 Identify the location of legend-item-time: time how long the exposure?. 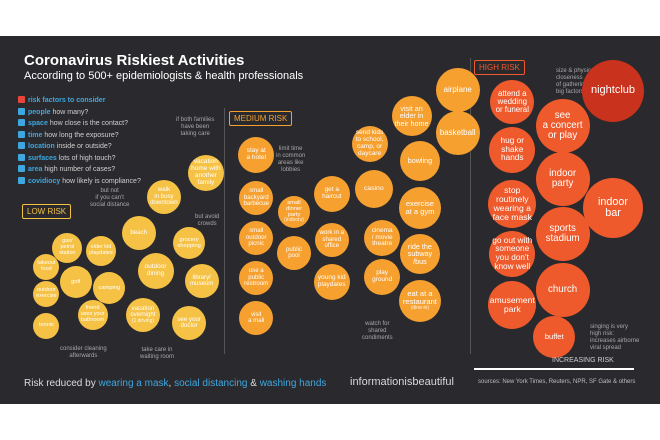
(79, 136).